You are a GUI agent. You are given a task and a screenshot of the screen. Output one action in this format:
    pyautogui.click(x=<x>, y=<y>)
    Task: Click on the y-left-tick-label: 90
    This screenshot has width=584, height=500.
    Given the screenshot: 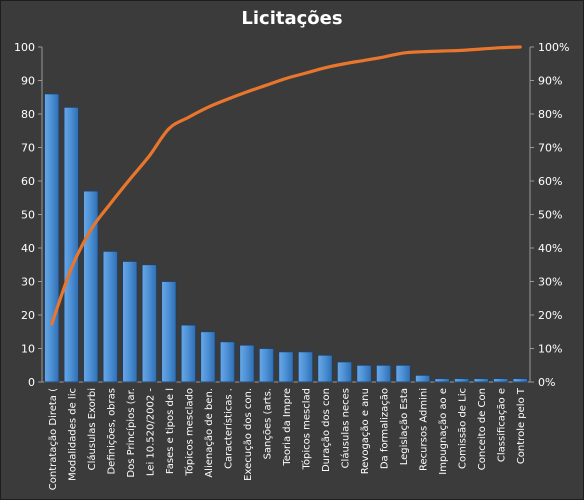 What is the action you would take?
    pyautogui.click(x=28, y=81)
    